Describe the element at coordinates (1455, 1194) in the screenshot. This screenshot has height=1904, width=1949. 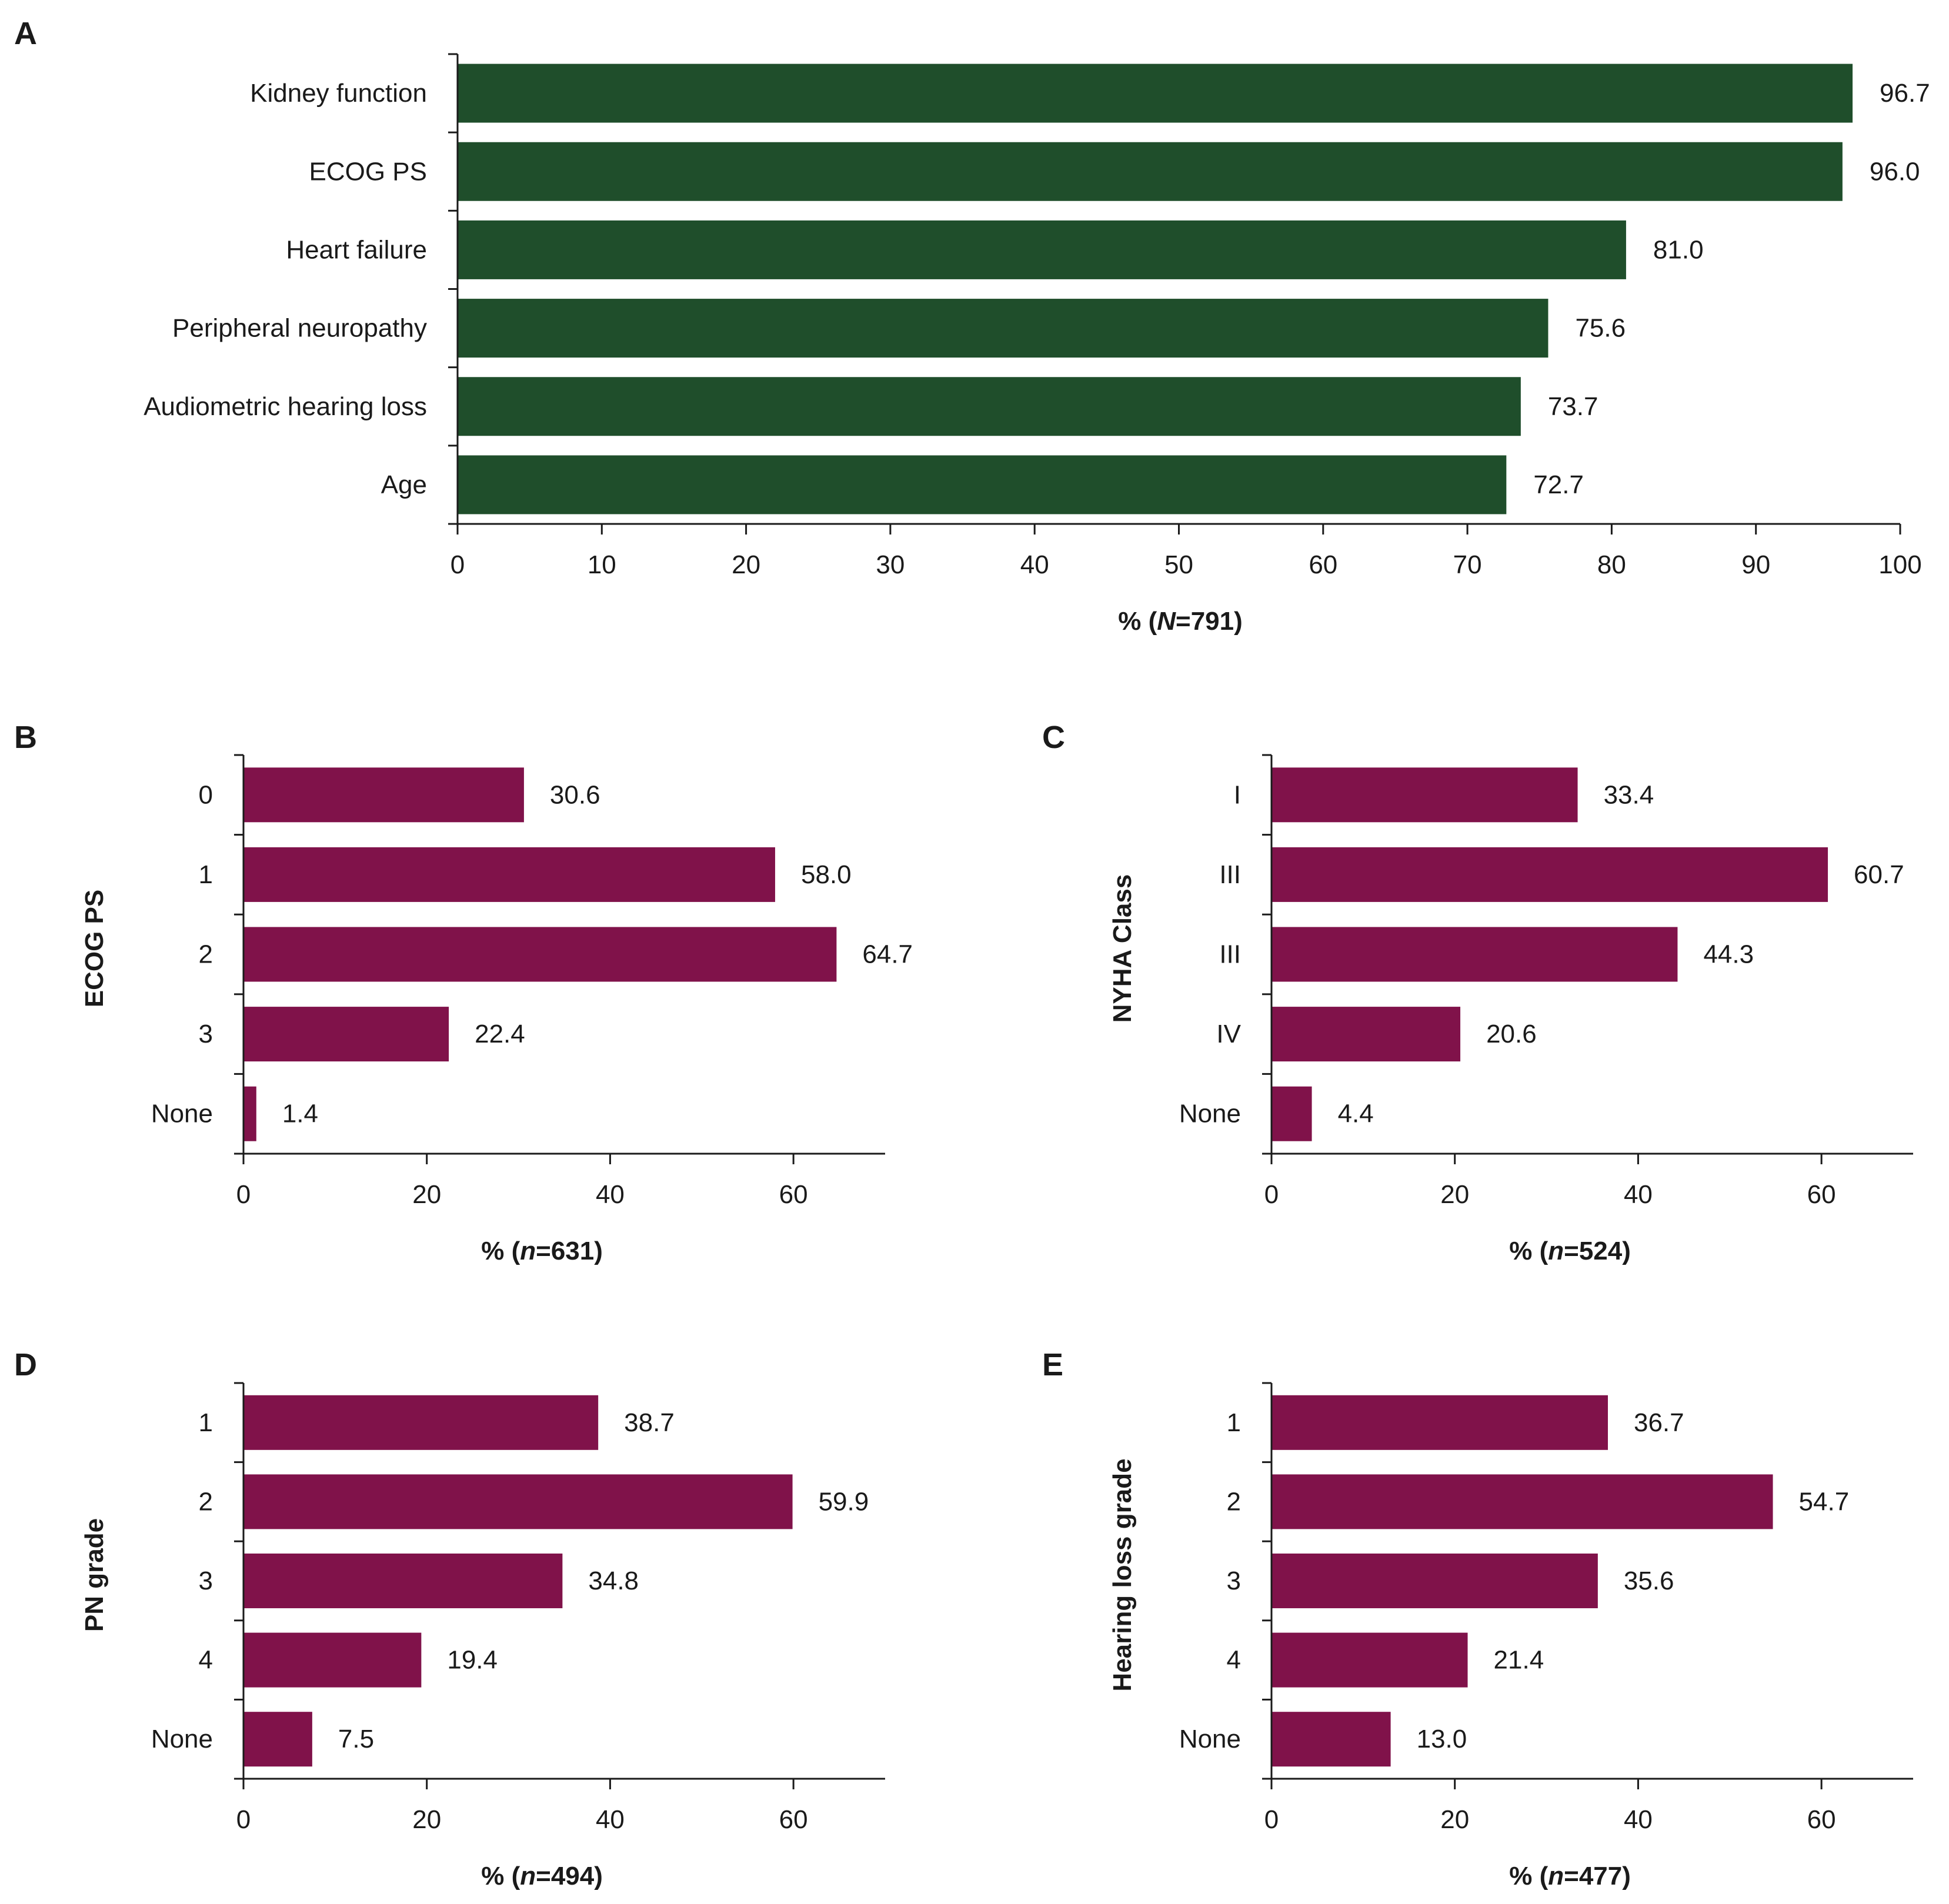
I see `panel-c-x-tick-label: 20` at that location.